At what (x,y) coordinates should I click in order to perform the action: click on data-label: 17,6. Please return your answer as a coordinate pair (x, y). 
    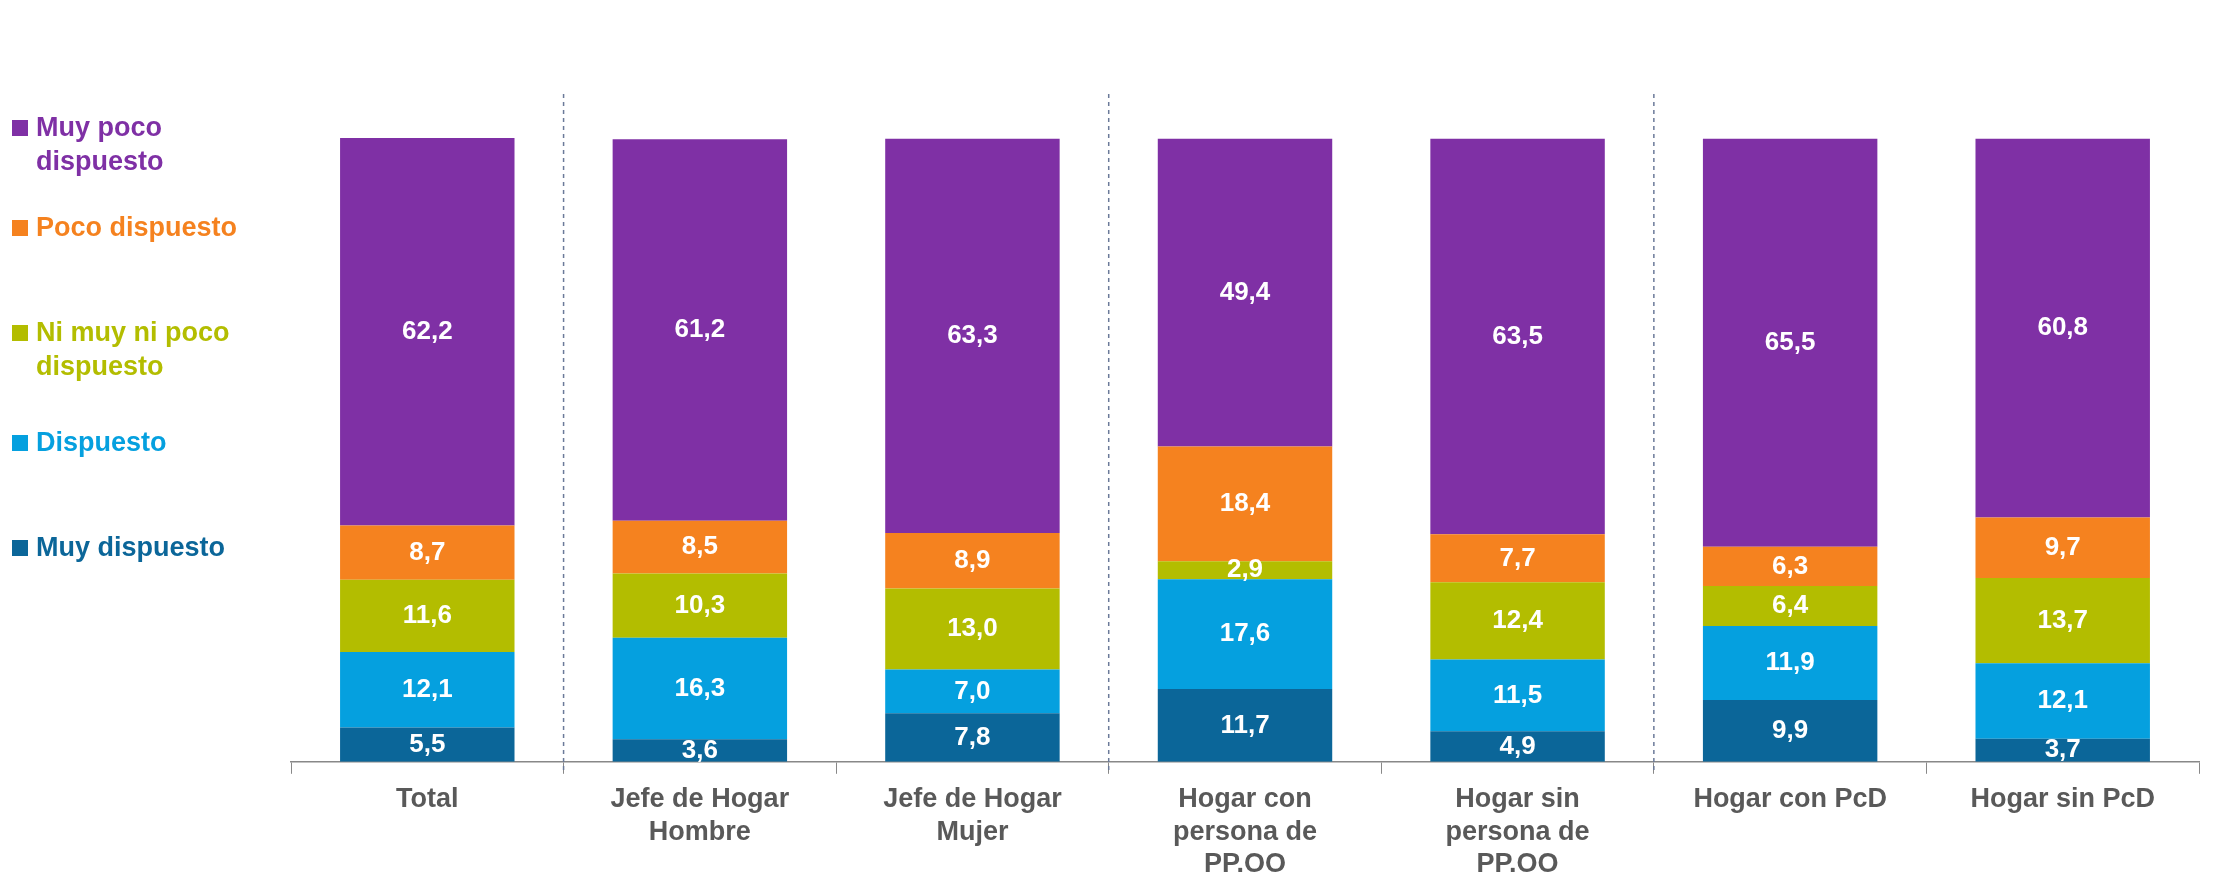
    Looking at the image, I should click on (1245, 632).